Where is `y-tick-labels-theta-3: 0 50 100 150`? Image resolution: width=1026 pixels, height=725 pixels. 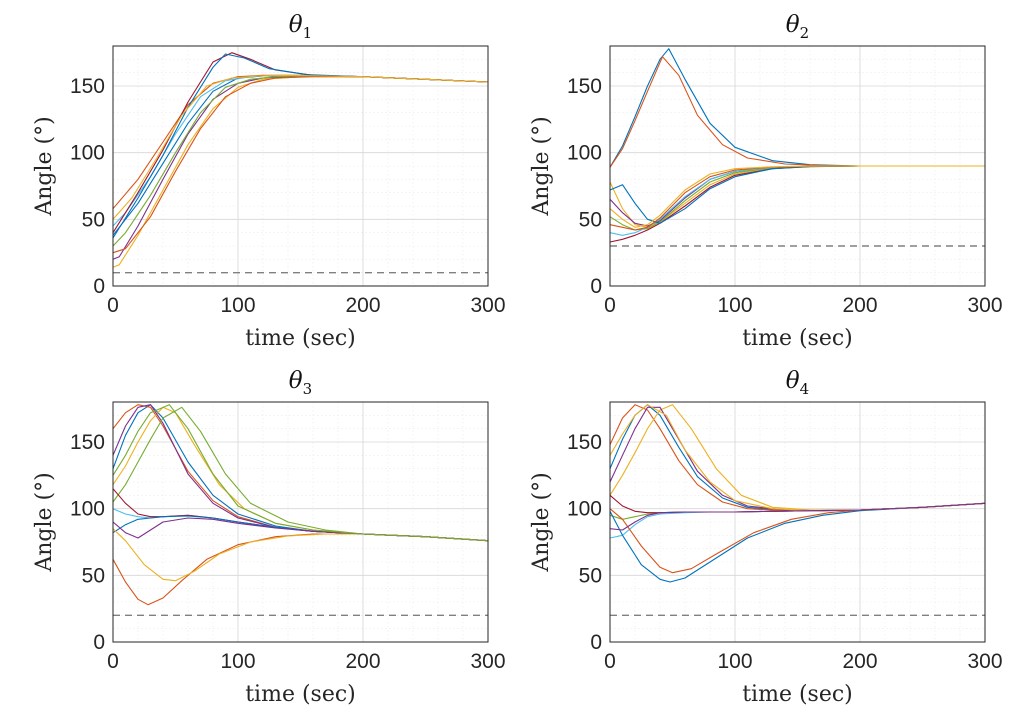
y-tick-labels-theta-3: 0 50 100 150 is located at coordinates (87, 542).